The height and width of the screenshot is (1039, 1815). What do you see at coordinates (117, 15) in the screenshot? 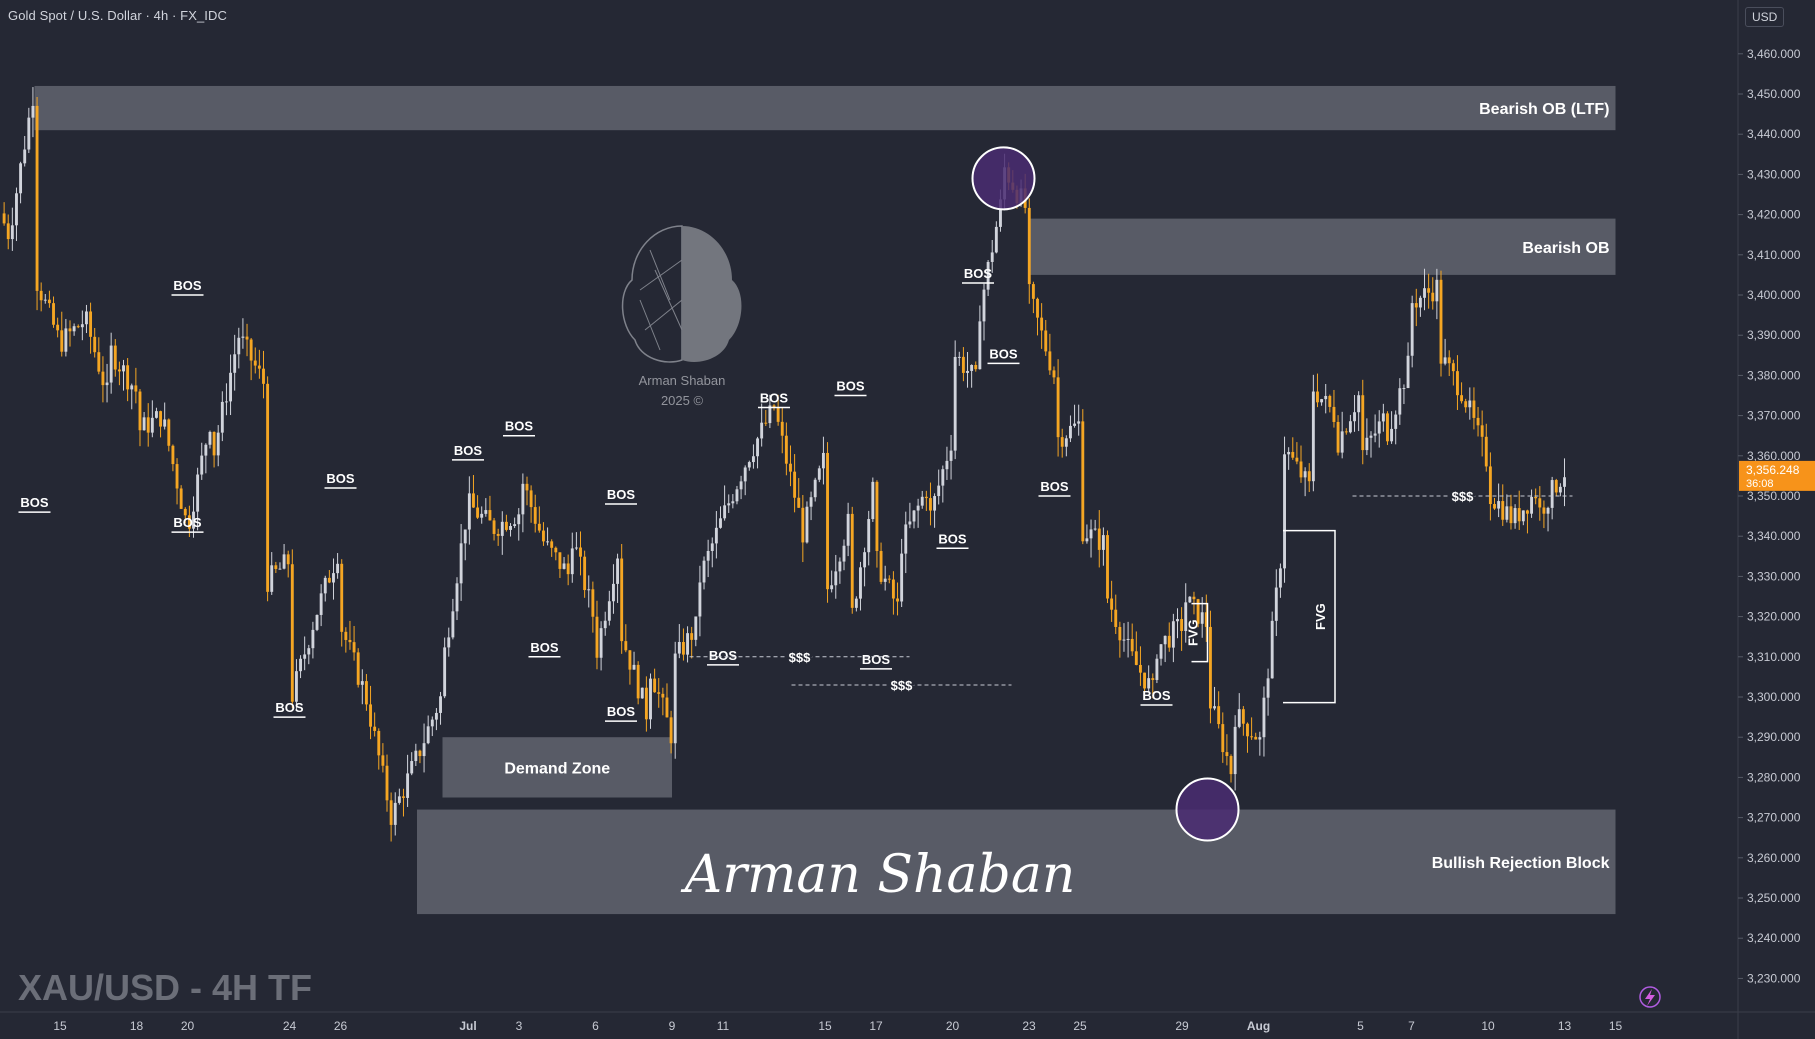
I see `symbol-title: Gold Spot / U.S. Dollar · 4h · FX_IDC` at bounding box center [117, 15].